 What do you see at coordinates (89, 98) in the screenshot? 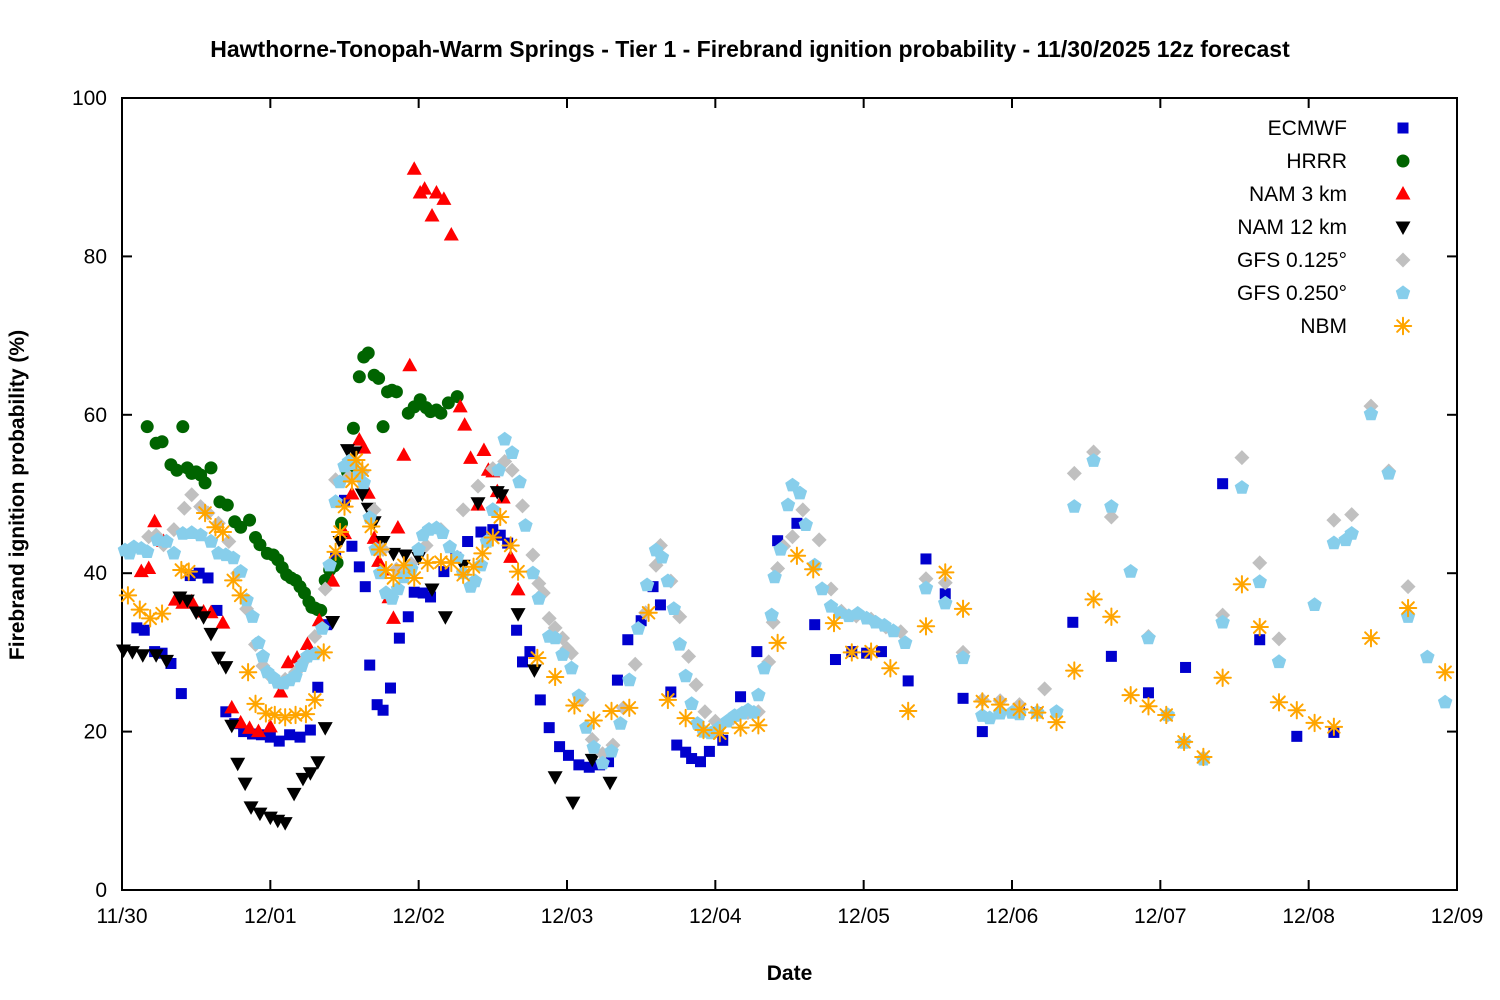
I see `y-tick-label: 100` at bounding box center [89, 98].